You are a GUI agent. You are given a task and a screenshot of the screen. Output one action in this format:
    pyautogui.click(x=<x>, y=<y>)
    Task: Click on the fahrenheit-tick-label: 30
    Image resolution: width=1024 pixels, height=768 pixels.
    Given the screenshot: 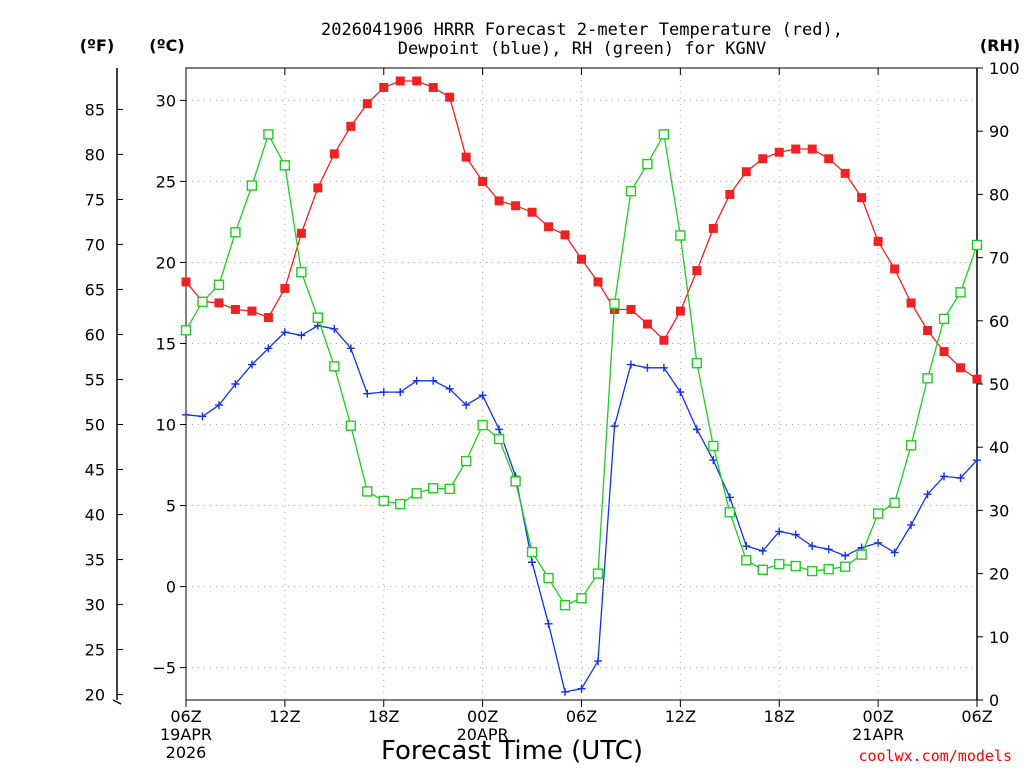 What is the action you would take?
    pyautogui.click(x=95, y=605)
    